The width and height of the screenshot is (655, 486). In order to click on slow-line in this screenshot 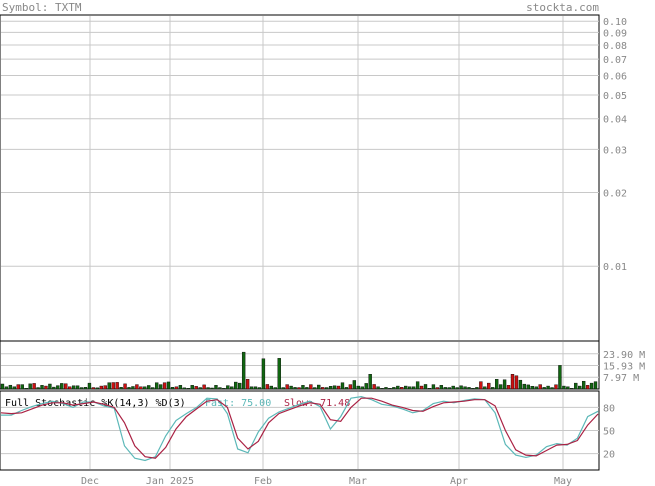, I will do `click(299, 428)`.